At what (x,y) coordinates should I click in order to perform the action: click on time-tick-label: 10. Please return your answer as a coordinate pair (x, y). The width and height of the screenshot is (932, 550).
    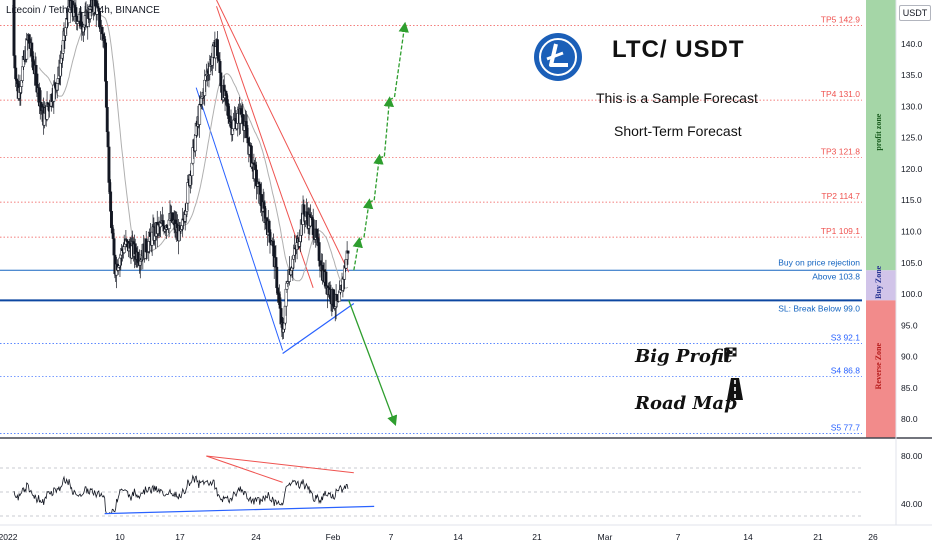
    Looking at the image, I should click on (120, 537).